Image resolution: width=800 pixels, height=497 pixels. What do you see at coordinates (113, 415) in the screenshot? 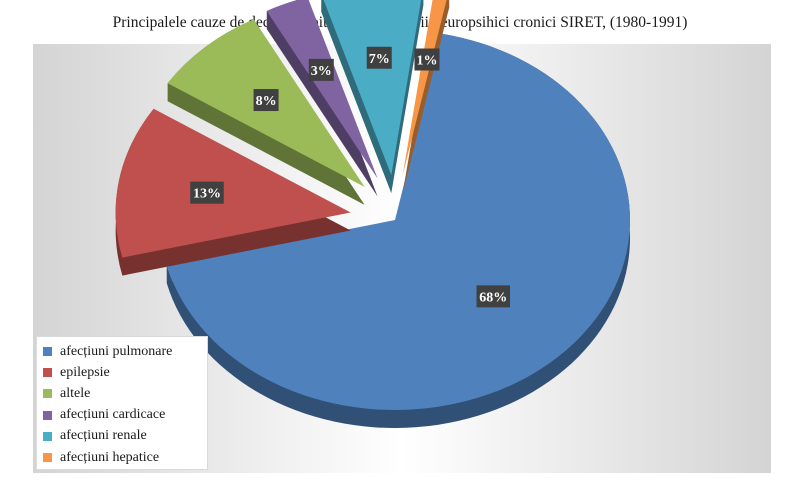
I see `legend-label: afecțiuni cardicace` at bounding box center [113, 415].